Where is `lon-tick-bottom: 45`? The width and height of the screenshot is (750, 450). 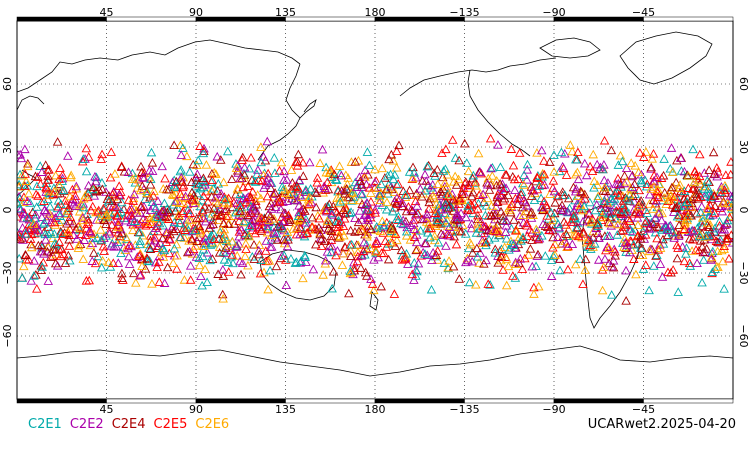
lon-tick-bottom: 45 is located at coordinates (107, 409).